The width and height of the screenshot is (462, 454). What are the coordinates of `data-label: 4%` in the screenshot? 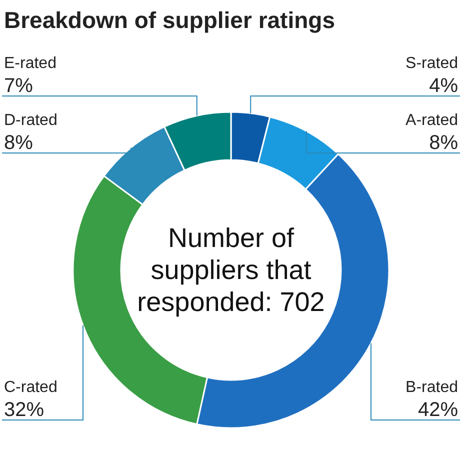 It's located at (443, 86).